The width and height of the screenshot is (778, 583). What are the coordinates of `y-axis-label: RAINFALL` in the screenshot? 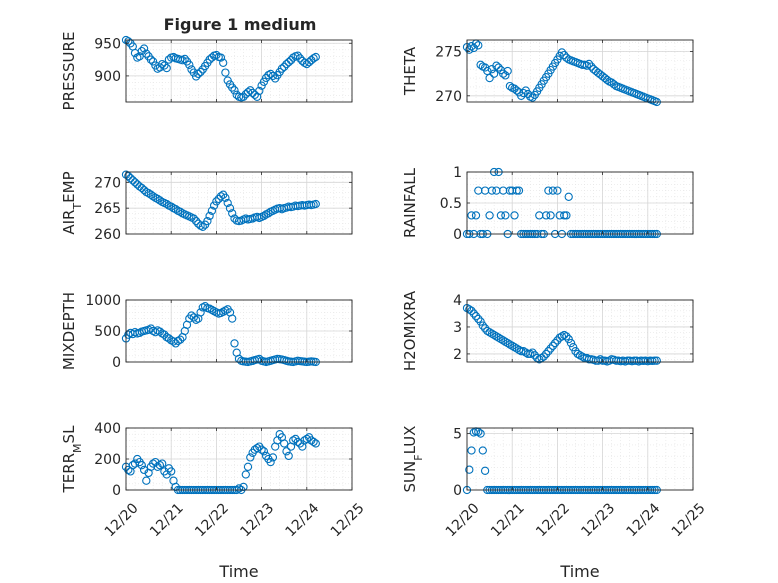 It's located at (410, 202).